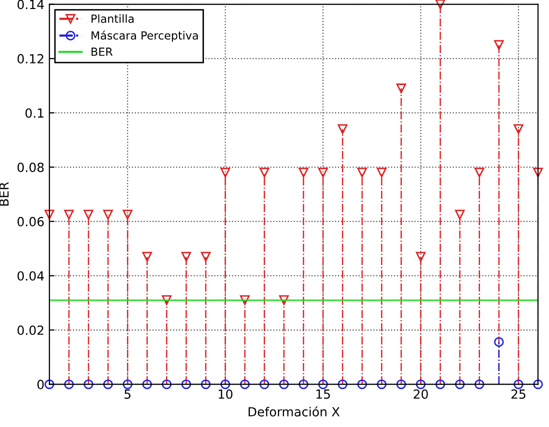 This screenshot has height=427, width=549. I want to click on y-tick-label: 0, so click(40, 385).